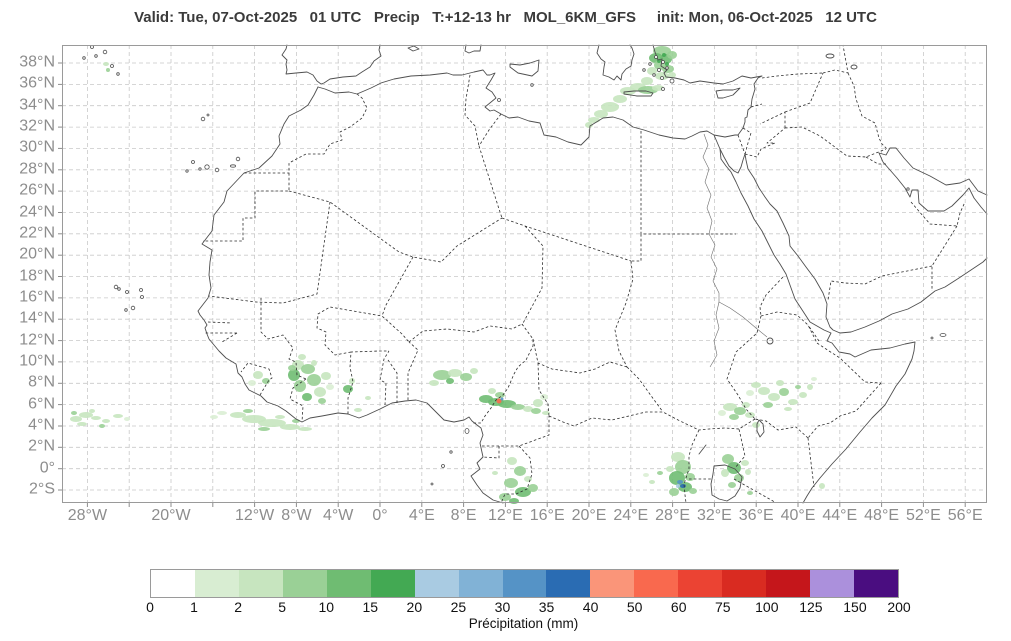  What do you see at coordinates (722, 607) in the screenshot?
I see `colorbar-tick-label: 75` at bounding box center [722, 607].